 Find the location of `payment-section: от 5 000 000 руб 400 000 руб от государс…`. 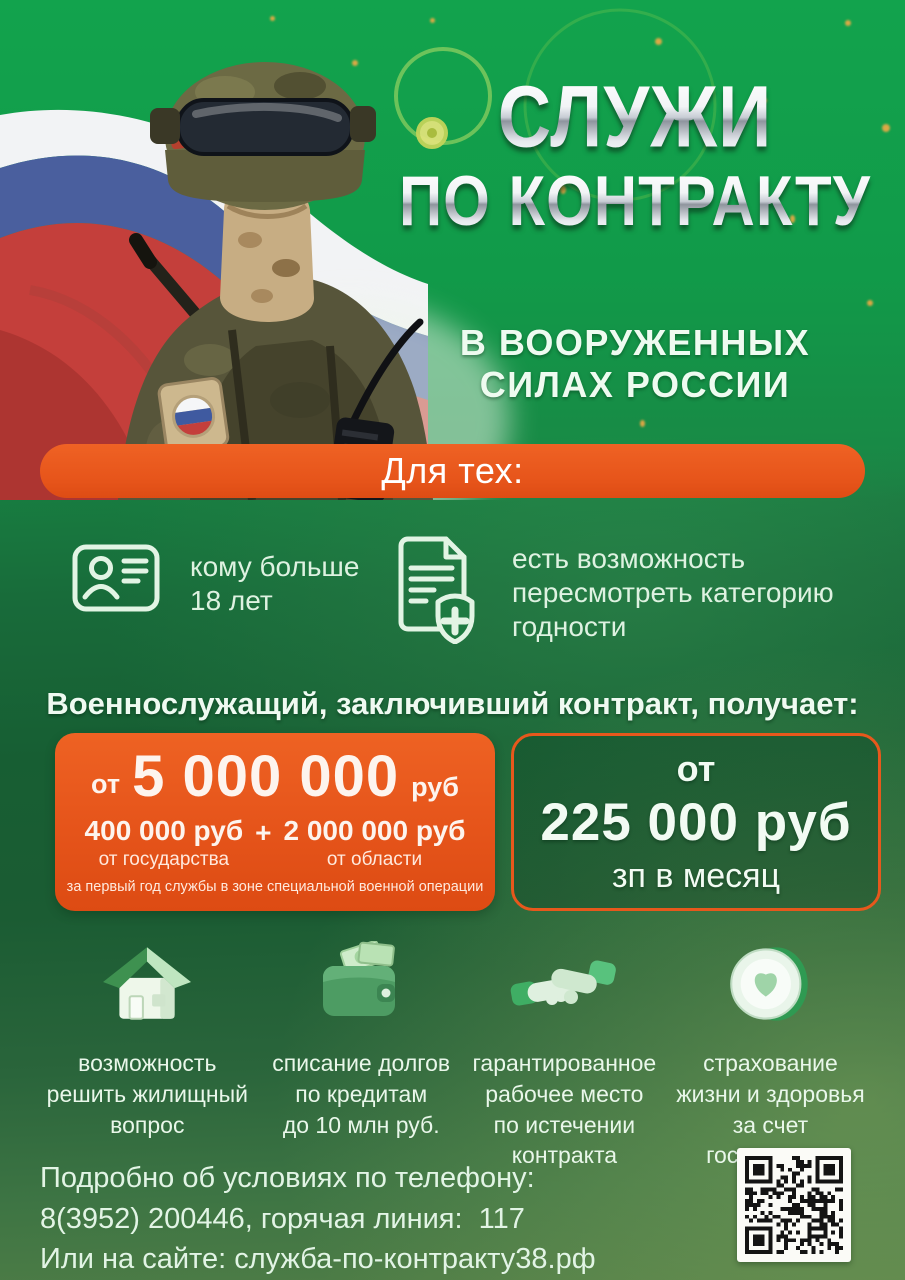

payment-section: от 5 000 000 руб 400 000 руб от государс… is located at coordinates (468, 822).